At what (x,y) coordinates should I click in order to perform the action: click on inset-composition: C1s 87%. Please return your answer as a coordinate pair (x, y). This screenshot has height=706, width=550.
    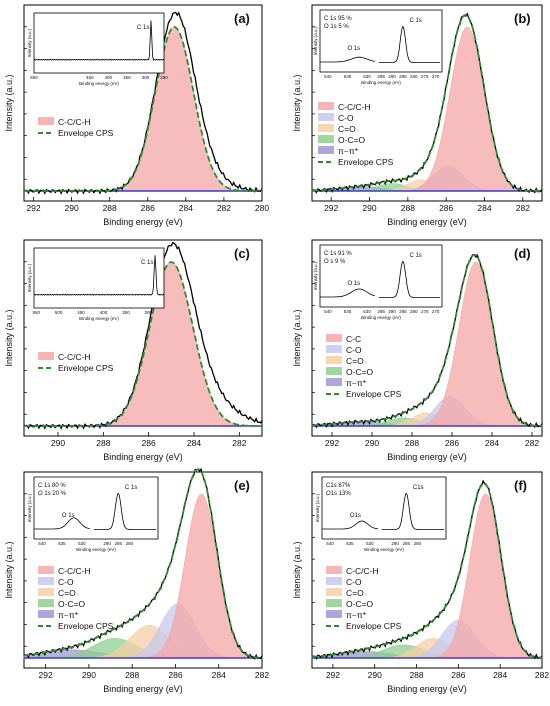
    Looking at the image, I should click on (338, 486).